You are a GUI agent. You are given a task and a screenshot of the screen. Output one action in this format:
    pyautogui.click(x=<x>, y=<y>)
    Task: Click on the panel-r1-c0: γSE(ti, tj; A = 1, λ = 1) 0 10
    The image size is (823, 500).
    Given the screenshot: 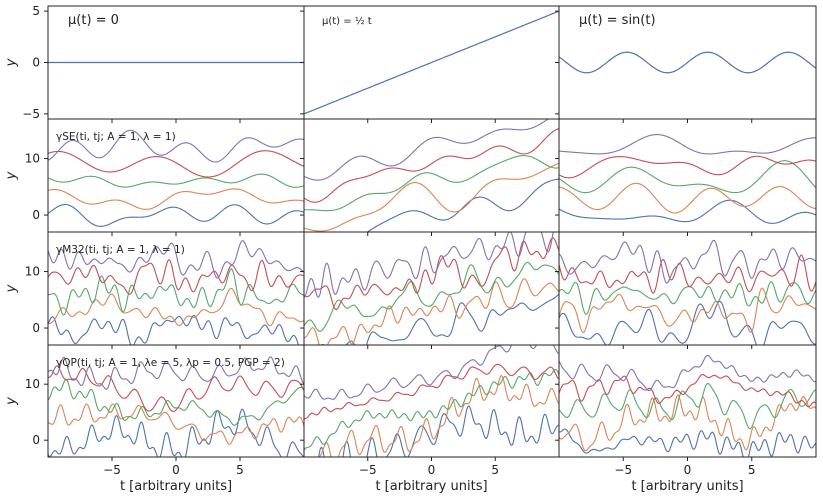 What is the action you would take?
    pyautogui.click(x=165, y=177)
    